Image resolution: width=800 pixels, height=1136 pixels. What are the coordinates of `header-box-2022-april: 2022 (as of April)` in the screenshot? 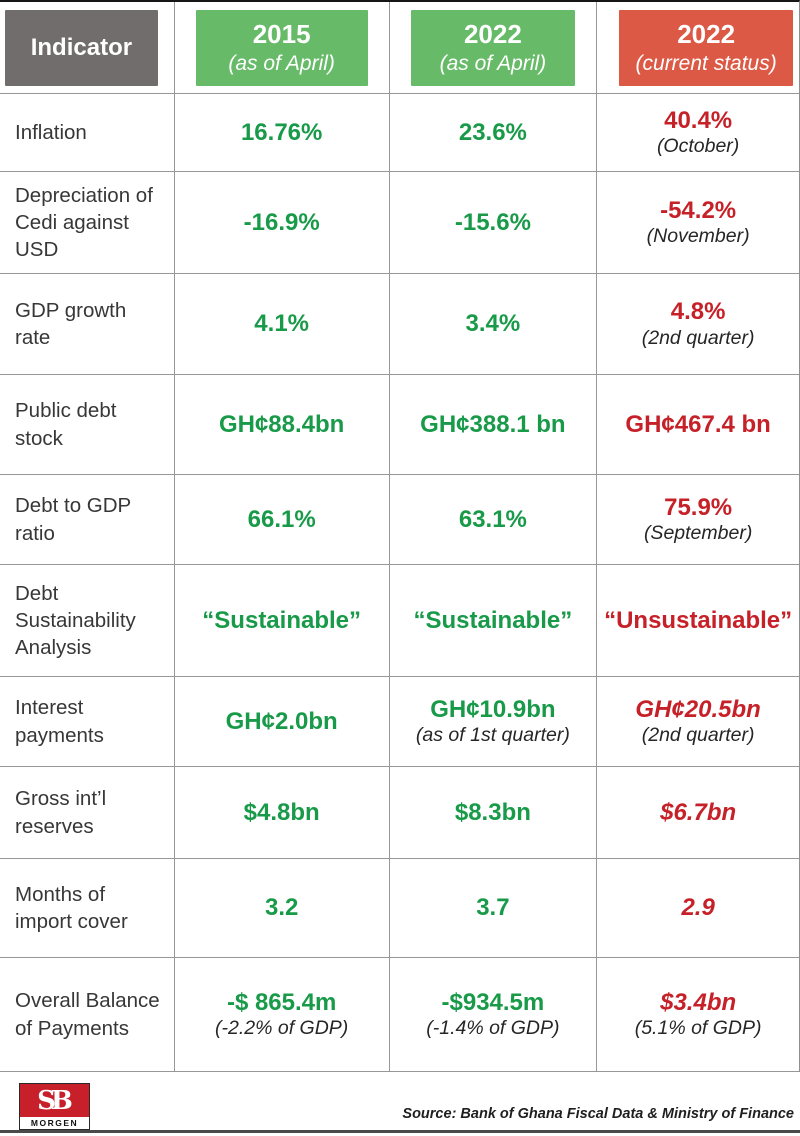 It's located at (493, 48).